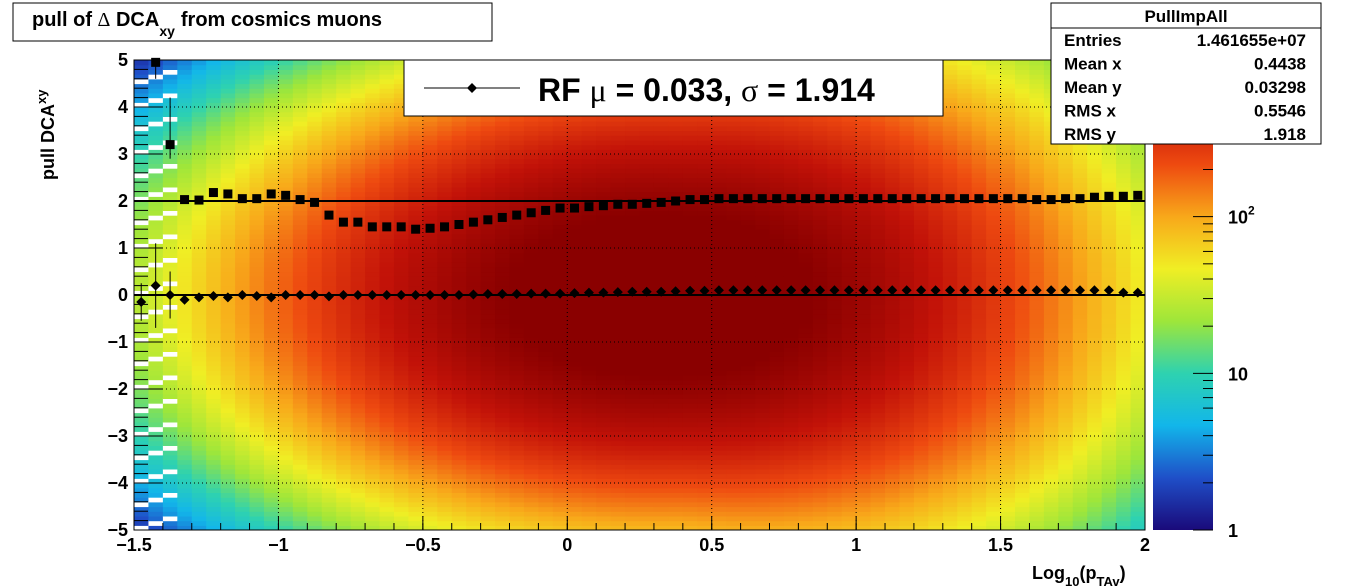 This screenshot has height=588, width=1348. I want to click on legend-mu: μ, so click(598, 90).